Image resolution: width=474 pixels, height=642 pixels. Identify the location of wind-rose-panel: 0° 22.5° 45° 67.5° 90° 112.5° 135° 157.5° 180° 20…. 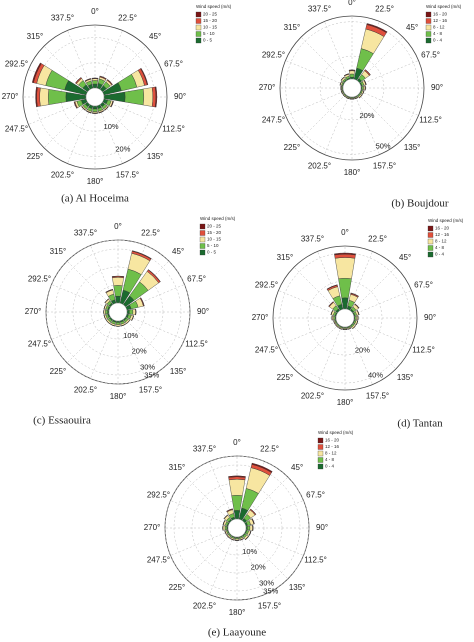
(249, 534).